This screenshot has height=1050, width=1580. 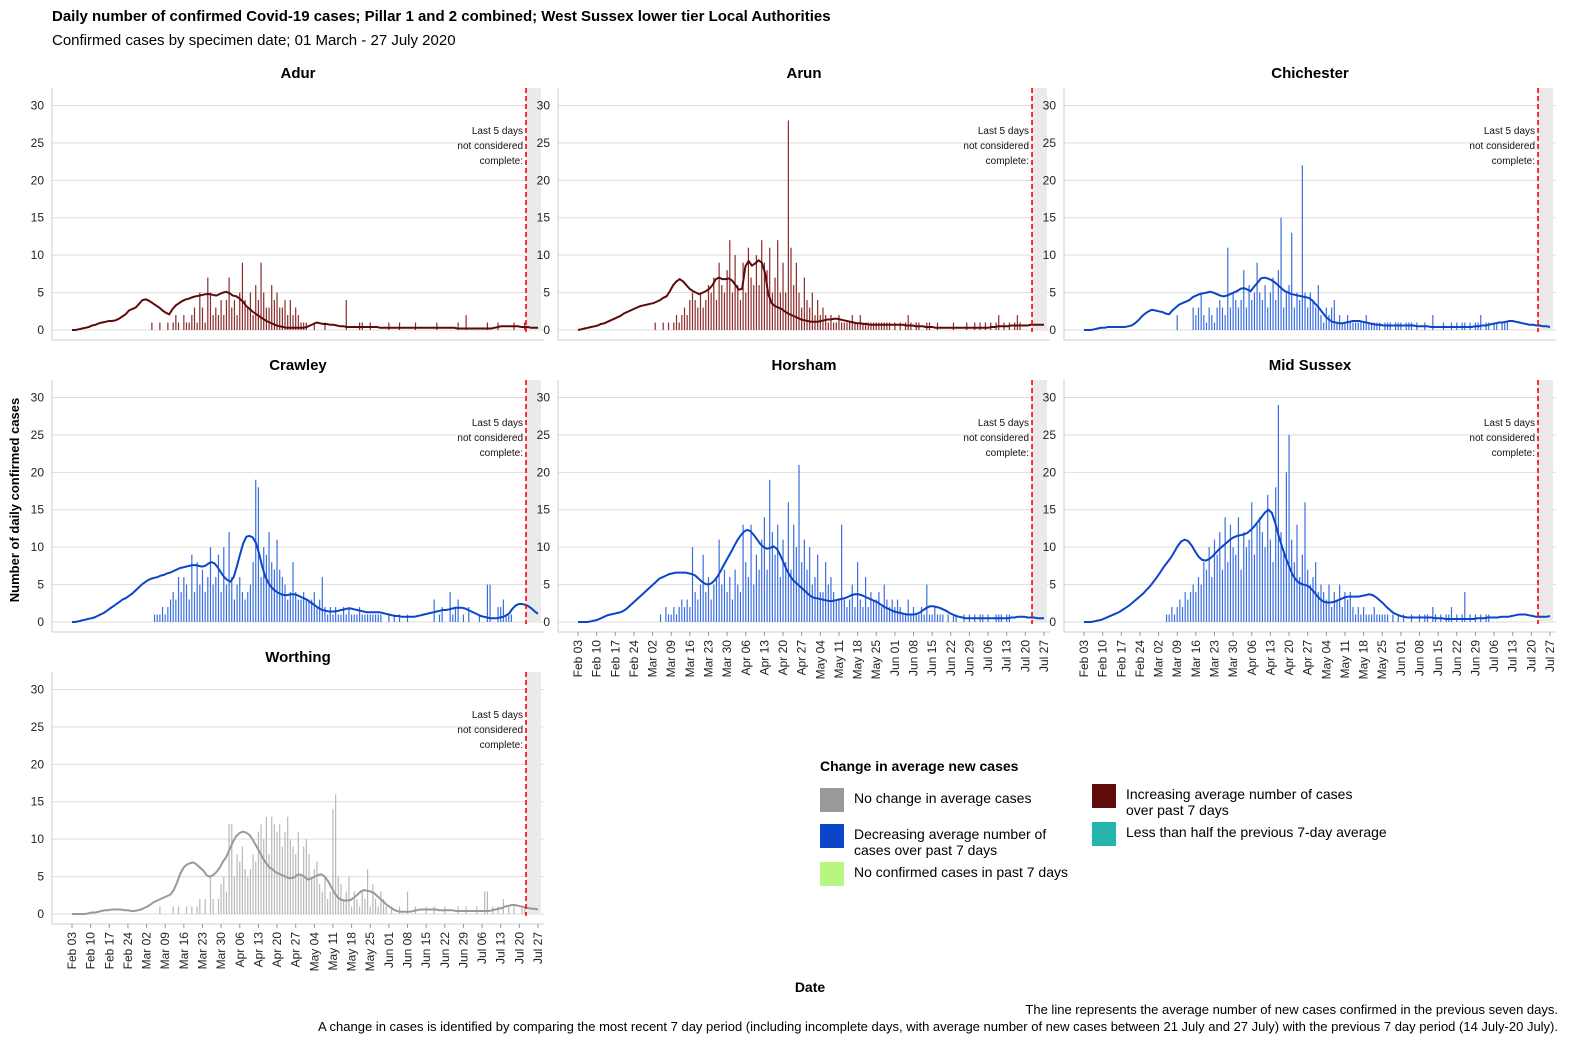 I want to click on x-tick-label: Jul 27, so click(x=538, y=948).